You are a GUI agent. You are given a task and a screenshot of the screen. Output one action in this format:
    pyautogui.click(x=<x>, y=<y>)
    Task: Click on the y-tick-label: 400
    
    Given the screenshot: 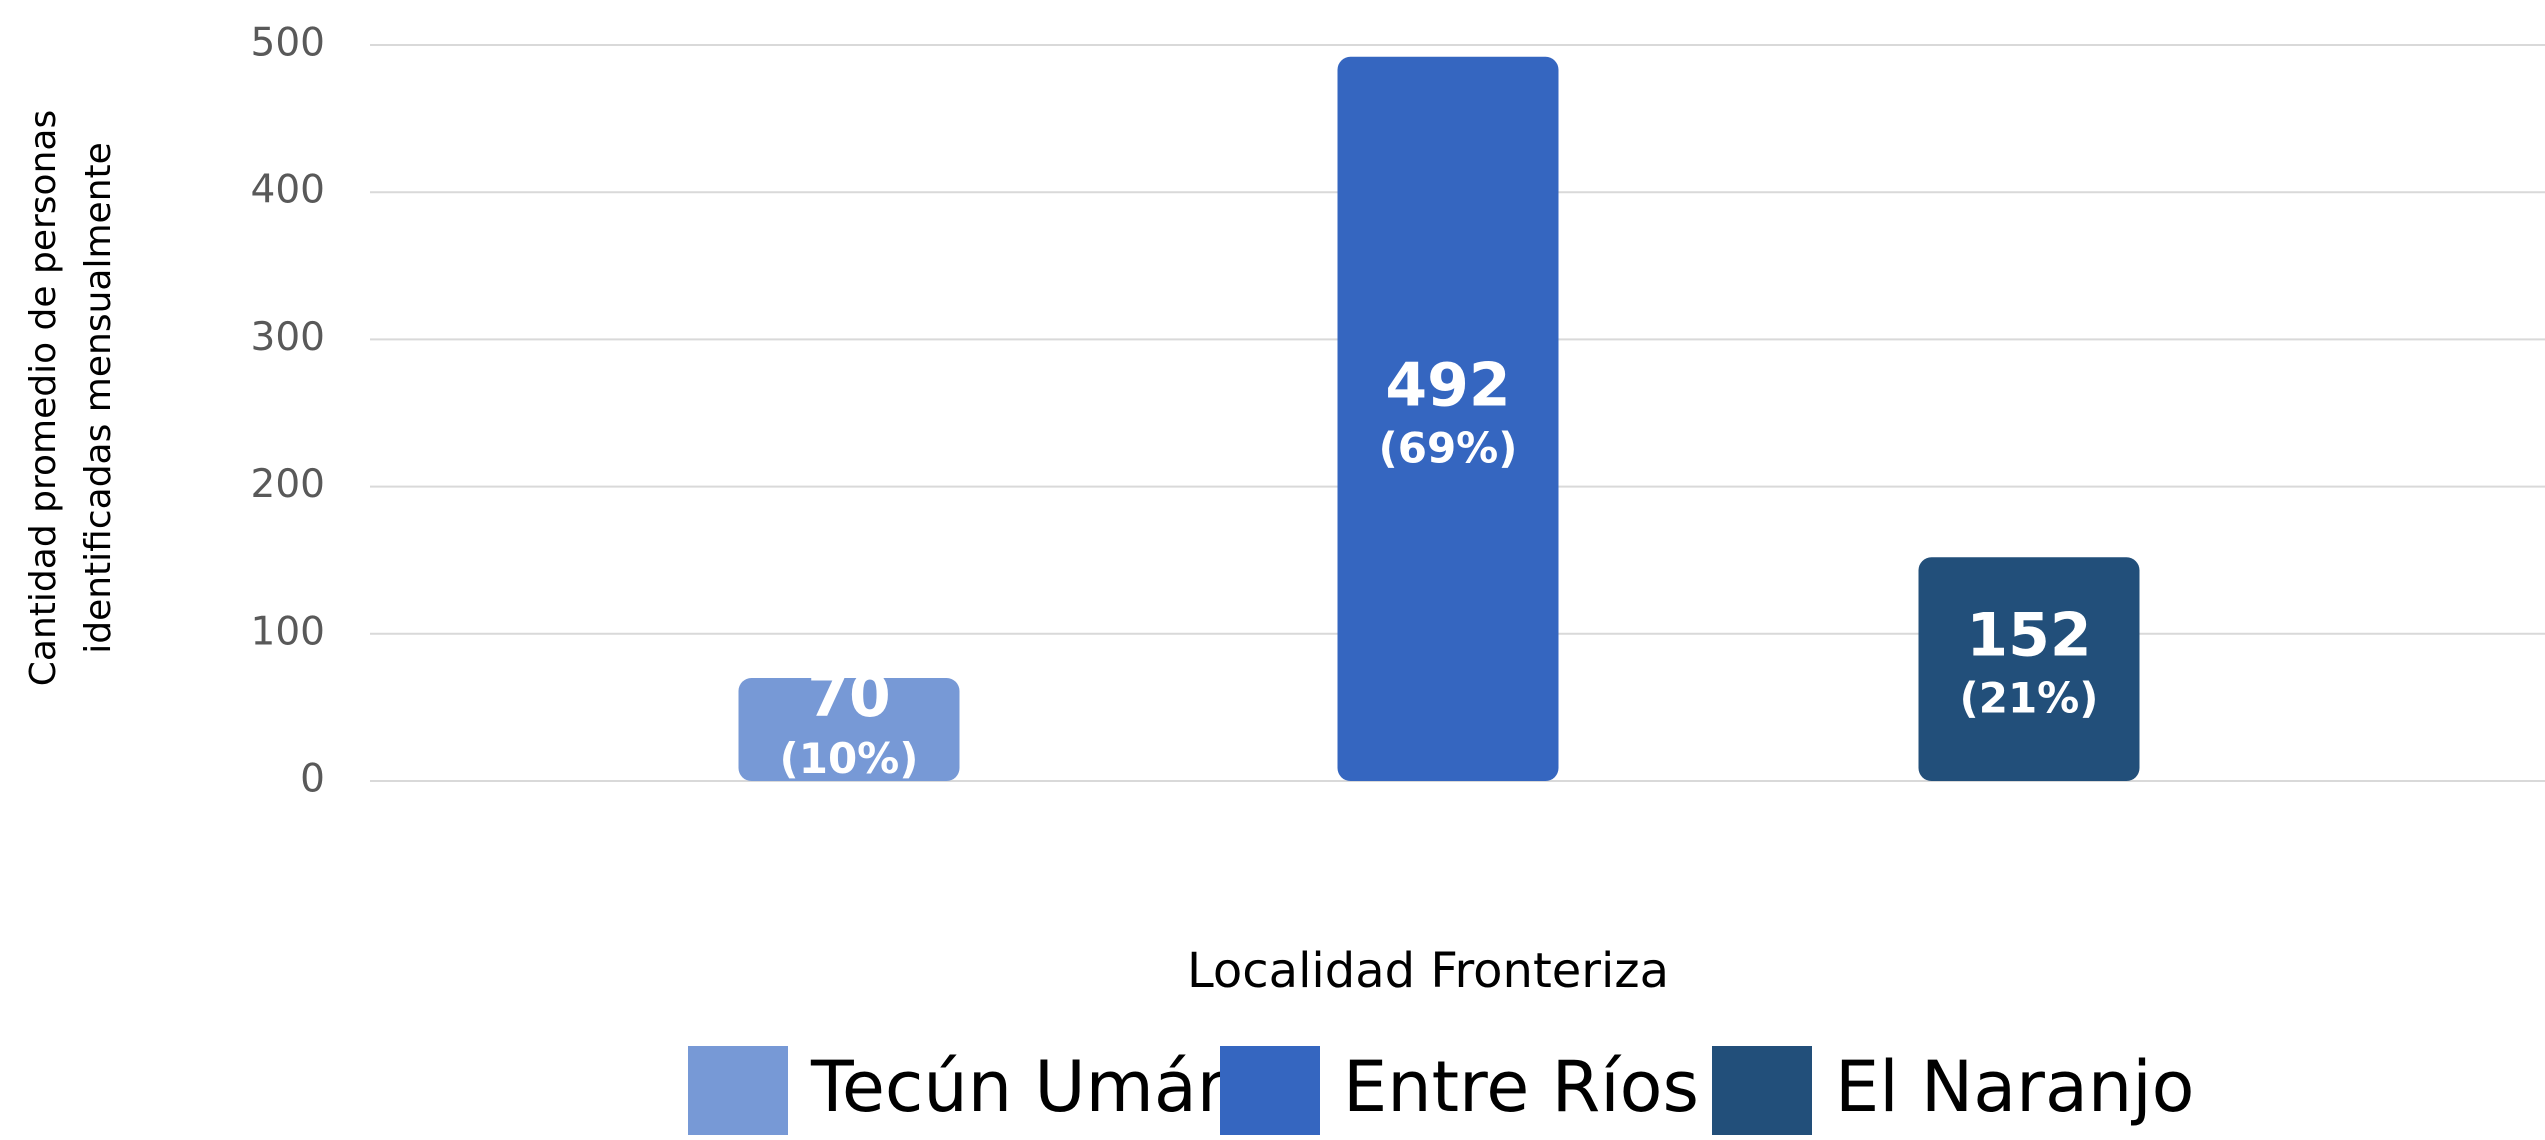 What is the action you would take?
    pyautogui.click(x=288, y=190)
    